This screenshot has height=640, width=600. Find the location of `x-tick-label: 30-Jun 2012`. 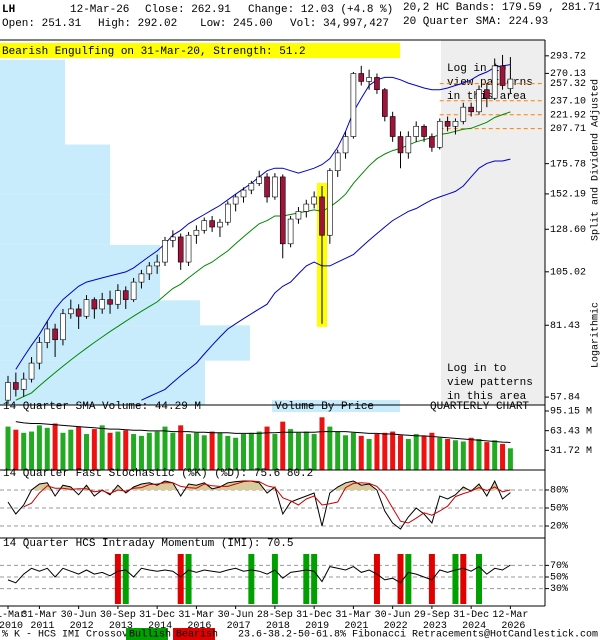

x-tick-label: 30-Jun 2012 is located at coordinates (79, 621).